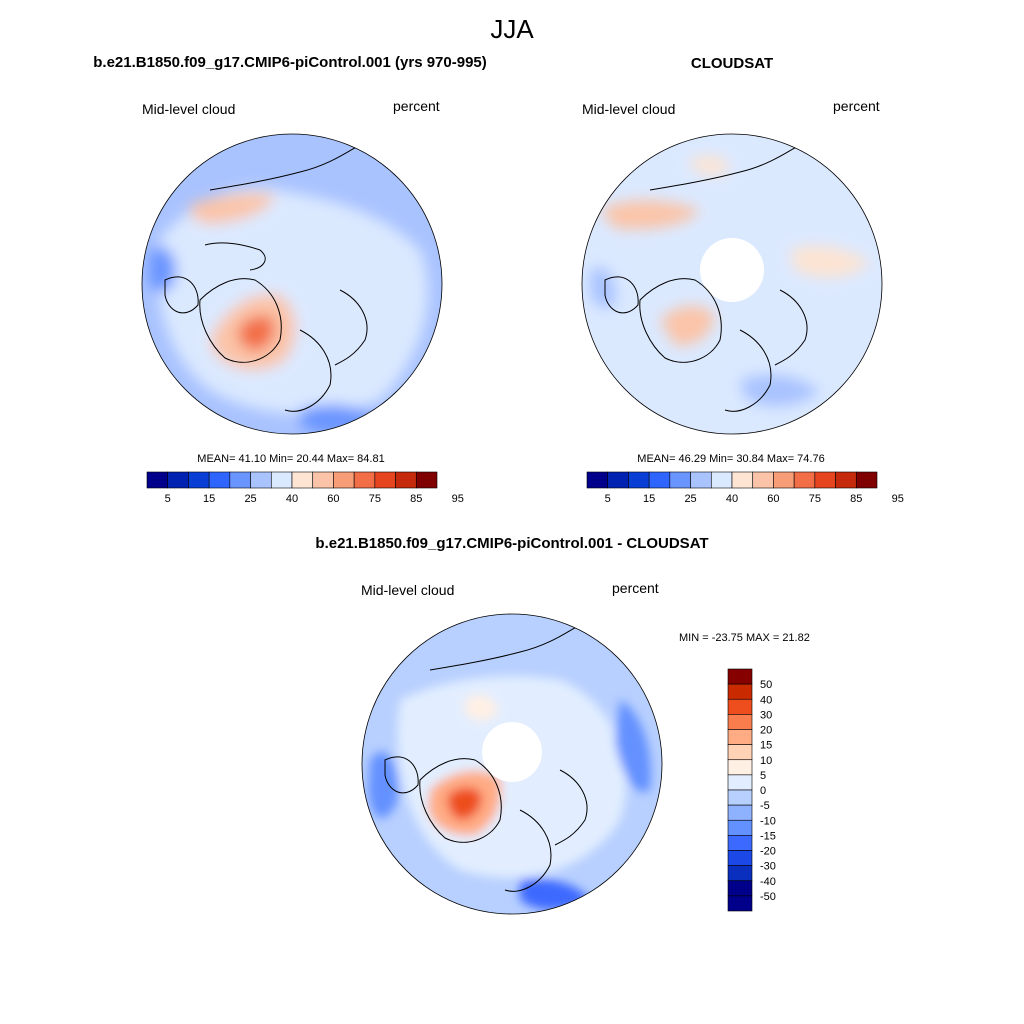 The image size is (1024, 1024). Describe the element at coordinates (512, 29) in the screenshot. I see `figure-title: JJA` at that location.